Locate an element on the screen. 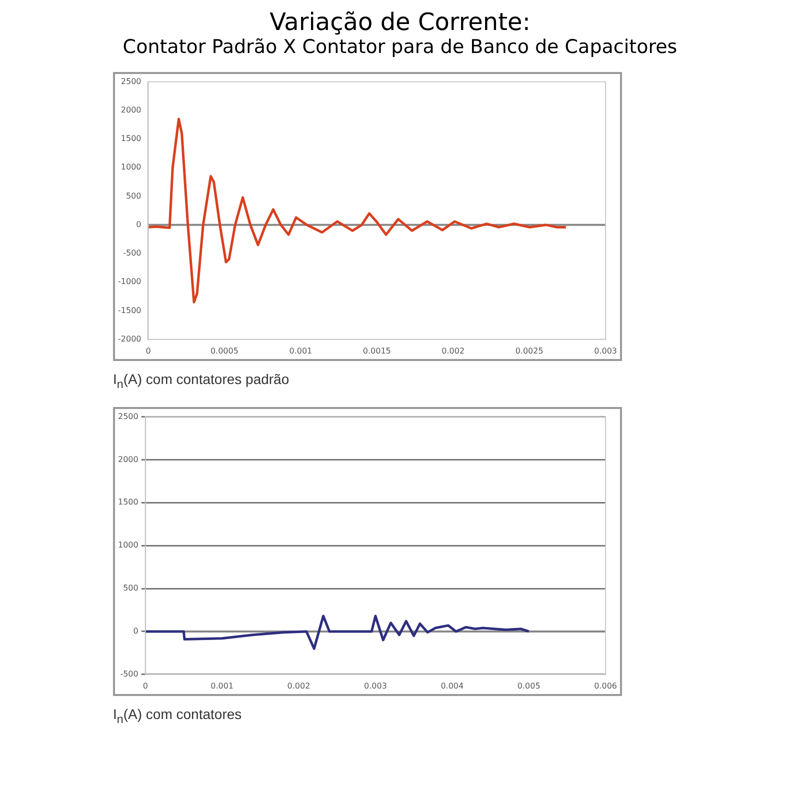 Image resolution: width=800 pixels, height=800 pixels. chart-title: Variação de Corrente: is located at coordinates (400, 22).